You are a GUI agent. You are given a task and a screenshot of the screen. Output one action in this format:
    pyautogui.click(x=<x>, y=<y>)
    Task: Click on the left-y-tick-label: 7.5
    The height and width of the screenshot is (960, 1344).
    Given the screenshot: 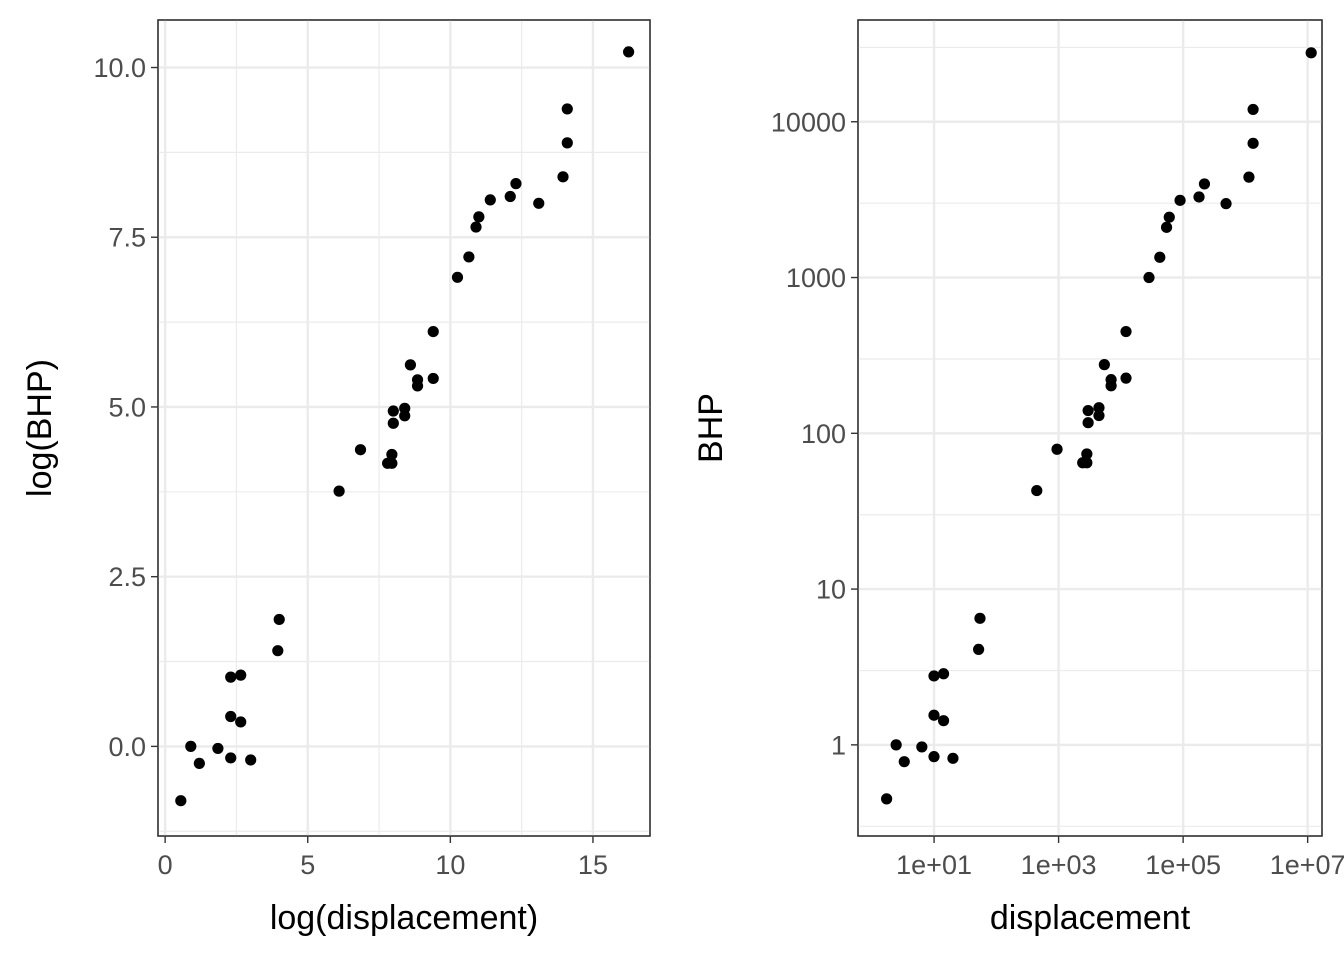 What is the action you would take?
    pyautogui.click(x=127, y=238)
    